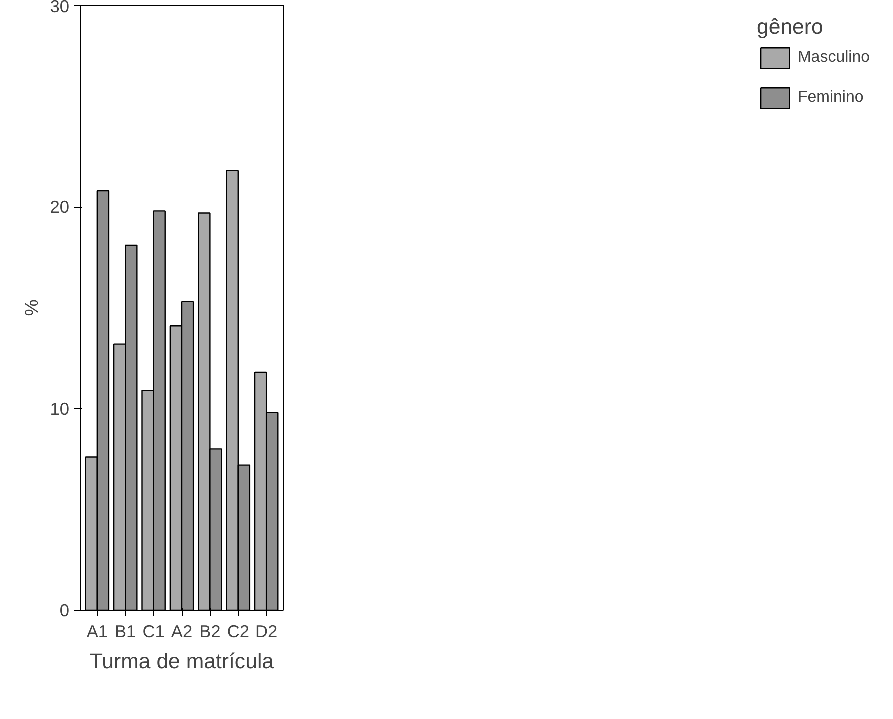 This screenshot has width=893, height=719. I want to click on y-tick-label: 0, so click(65, 610).